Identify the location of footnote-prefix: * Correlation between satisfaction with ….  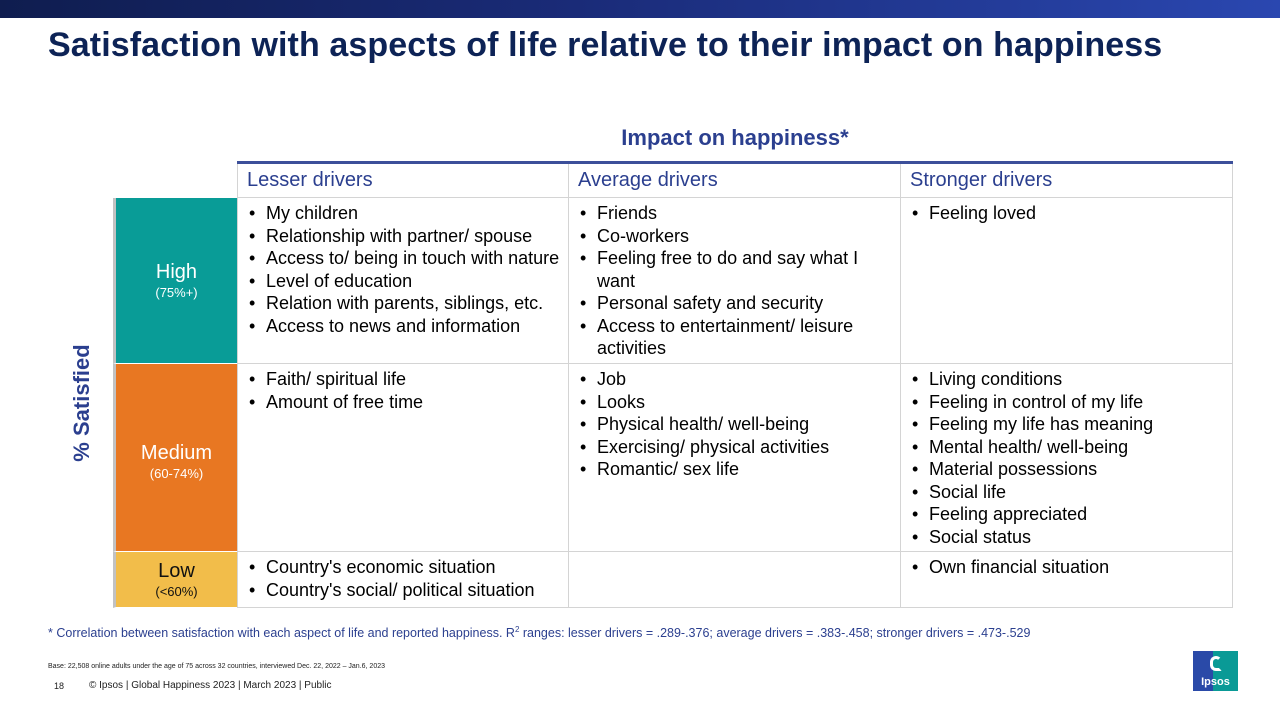
(281, 633).